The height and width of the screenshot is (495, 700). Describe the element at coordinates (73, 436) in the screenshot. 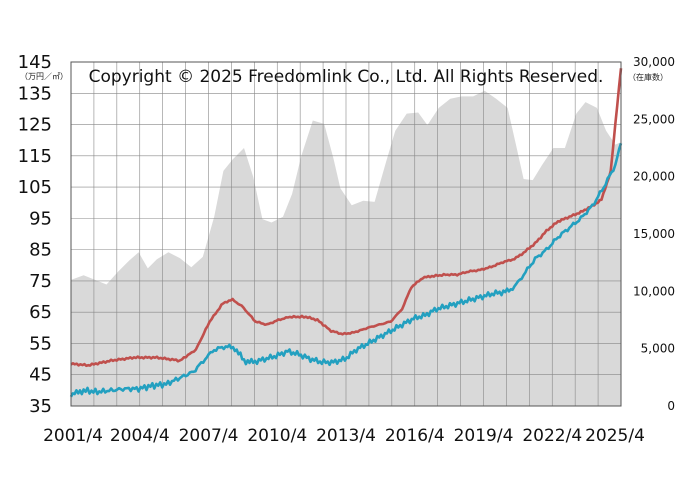

I see `x-tick-label: 2001/4` at that location.